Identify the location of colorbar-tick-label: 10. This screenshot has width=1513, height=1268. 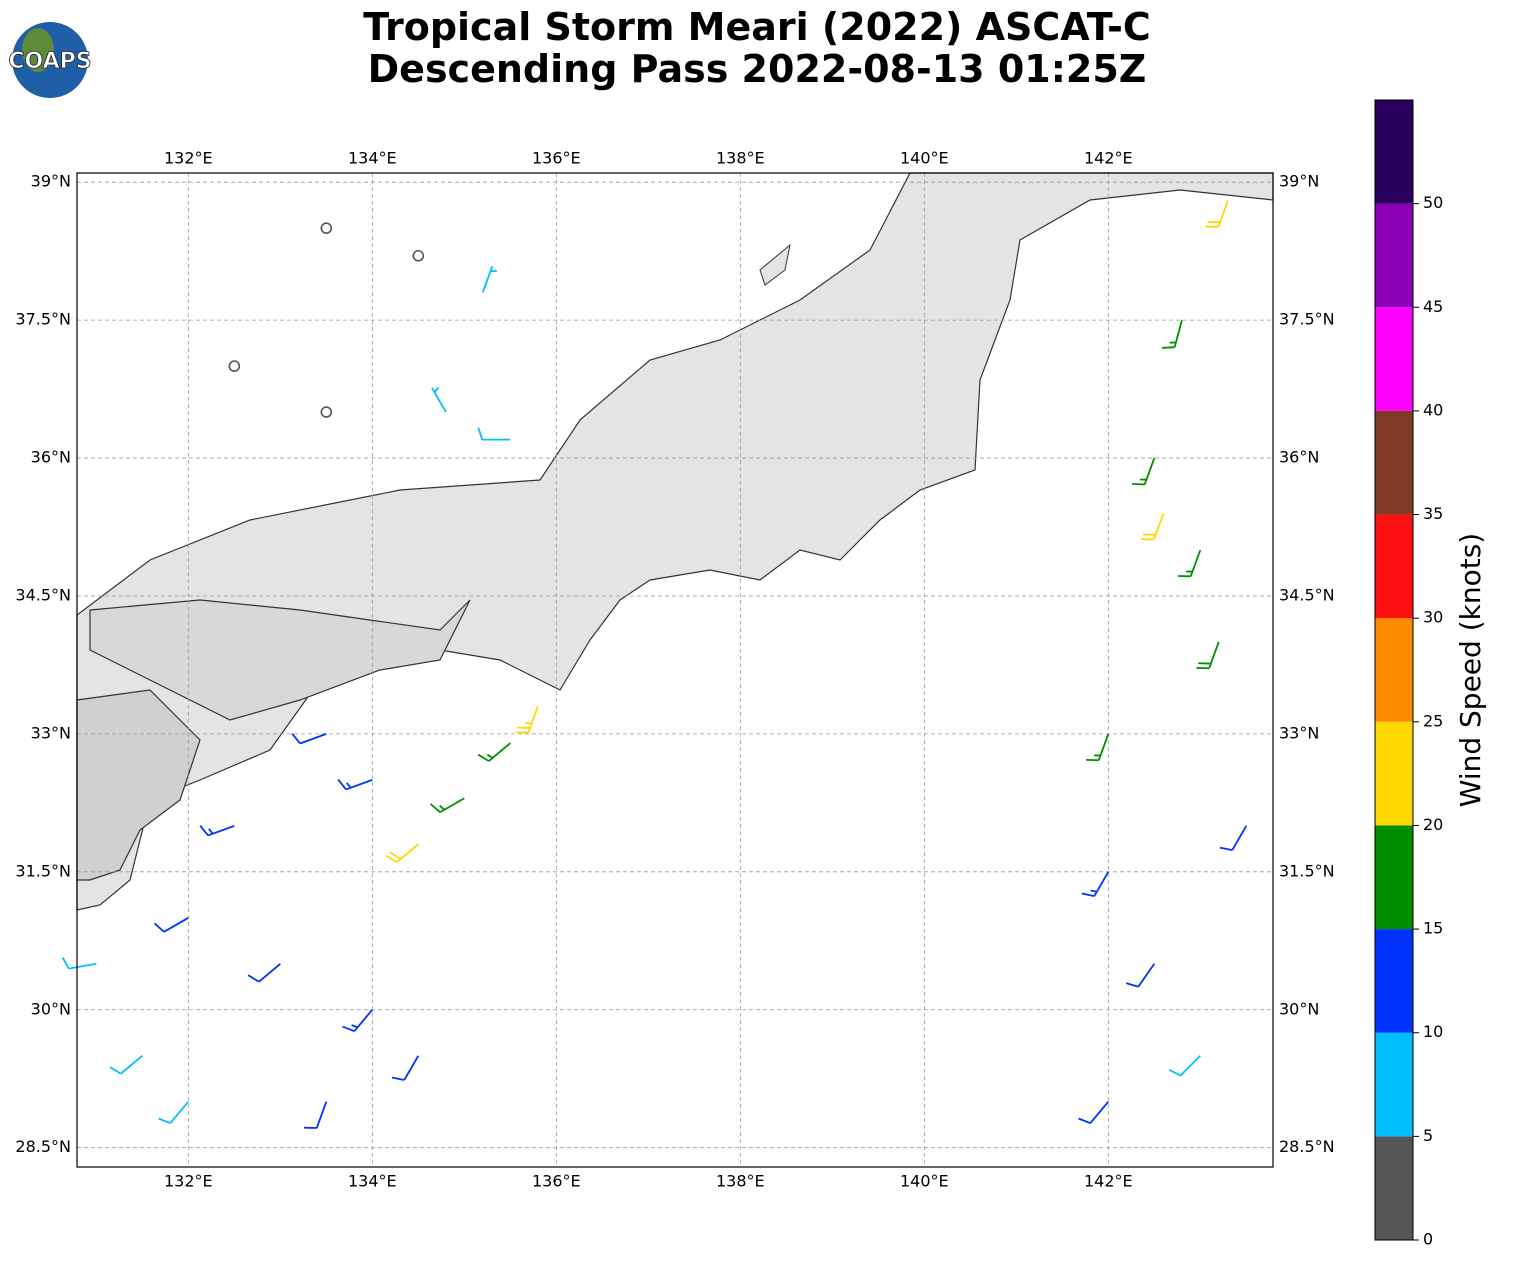
(1433, 1031).